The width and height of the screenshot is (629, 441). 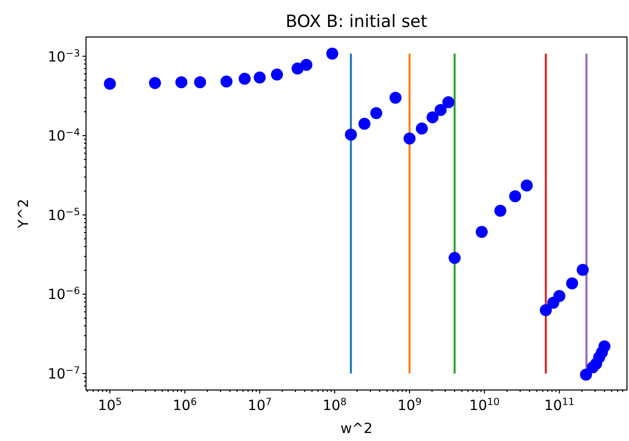 What do you see at coordinates (64, 215) in the screenshot?
I see `y-tick-label: 10$^{−5}$` at bounding box center [64, 215].